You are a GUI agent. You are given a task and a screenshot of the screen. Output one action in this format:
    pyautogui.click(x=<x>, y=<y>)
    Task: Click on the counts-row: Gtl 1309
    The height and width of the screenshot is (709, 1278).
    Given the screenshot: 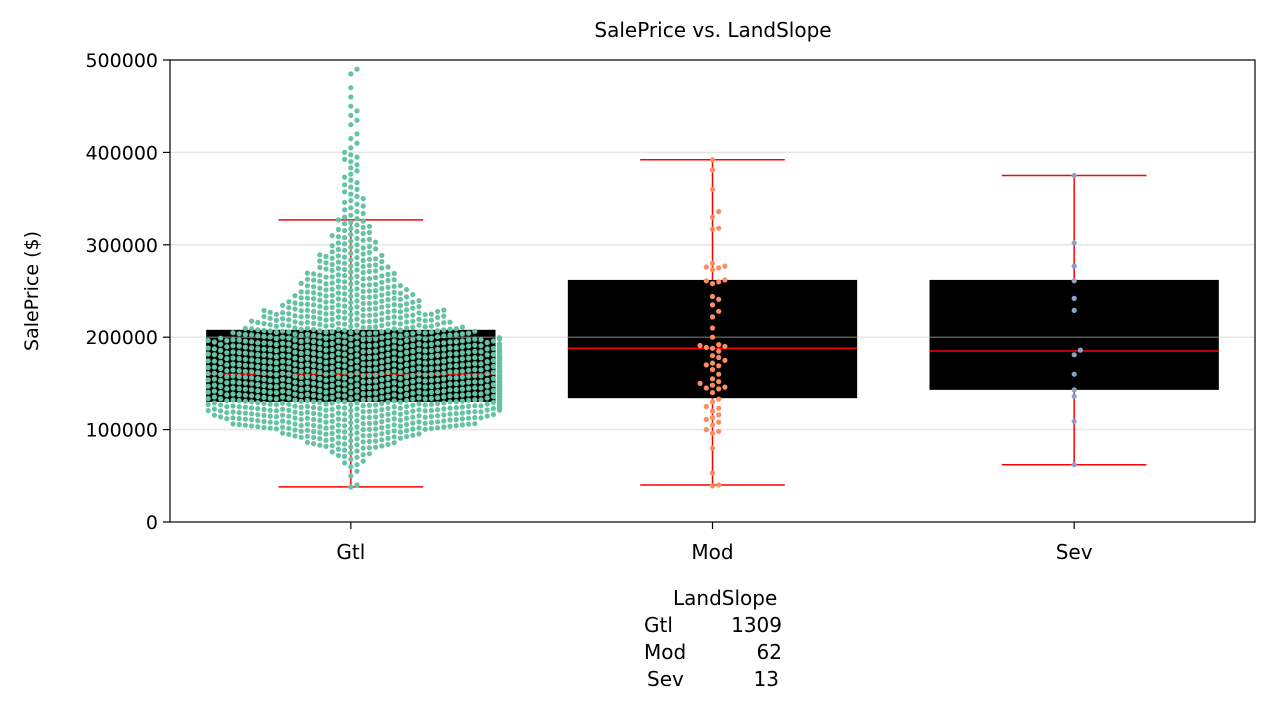 What is the action you would take?
    pyautogui.click(x=720, y=625)
    